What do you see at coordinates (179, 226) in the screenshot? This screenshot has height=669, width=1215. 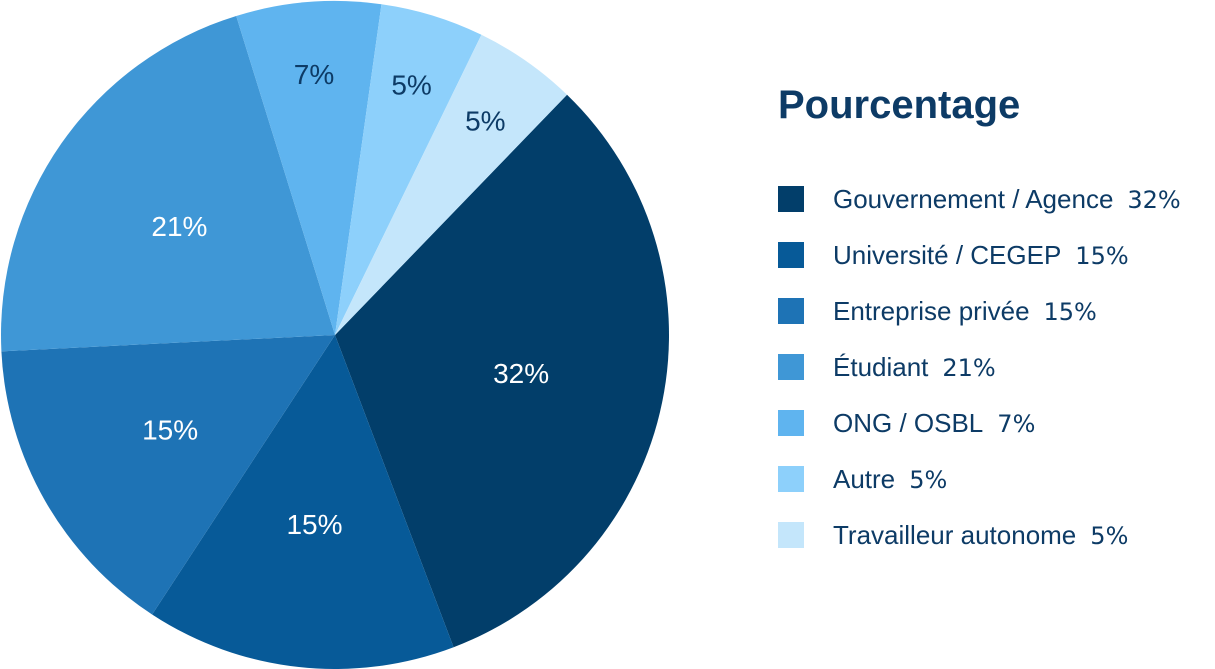 I see `slice-label-etudiant: 21%` at bounding box center [179, 226].